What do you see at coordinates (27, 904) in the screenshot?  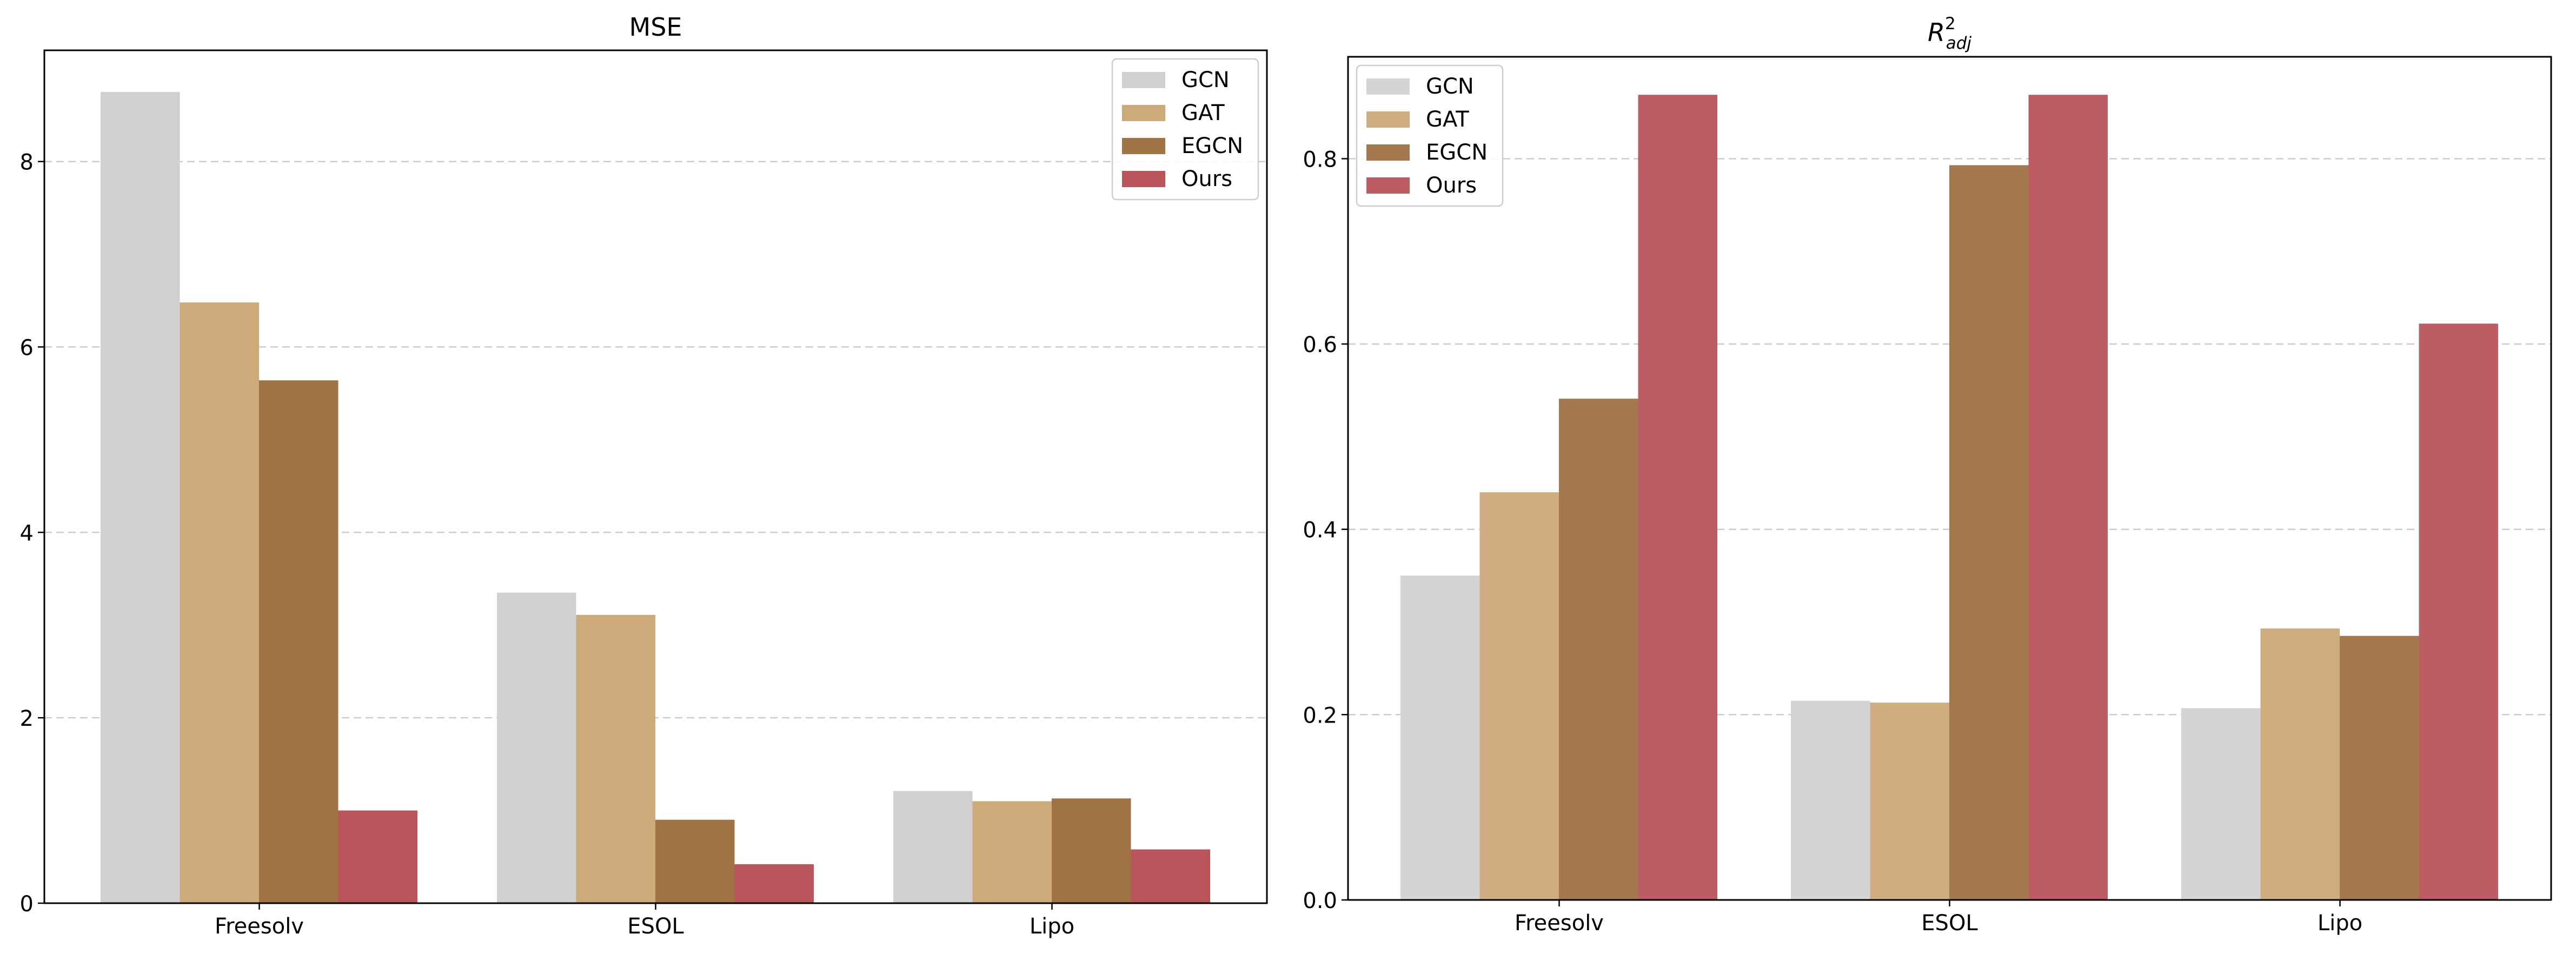 I see `y-tick-label: 0` at bounding box center [27, 904].